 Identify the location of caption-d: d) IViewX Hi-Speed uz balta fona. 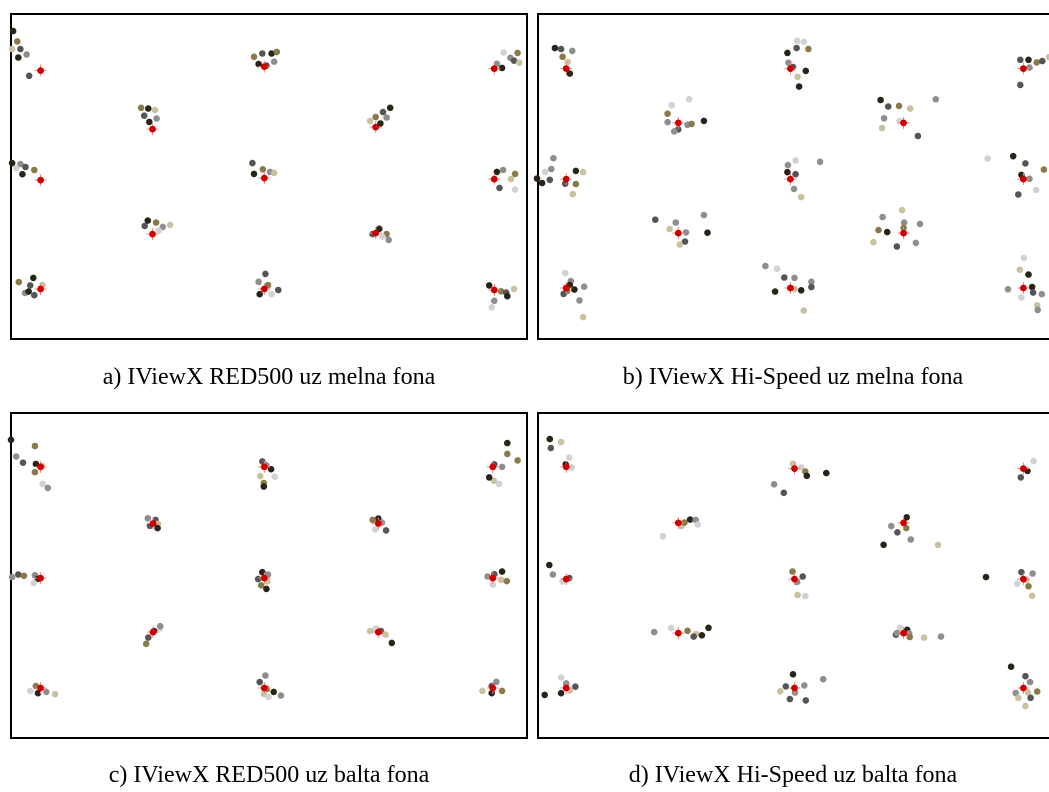
(793, 775).